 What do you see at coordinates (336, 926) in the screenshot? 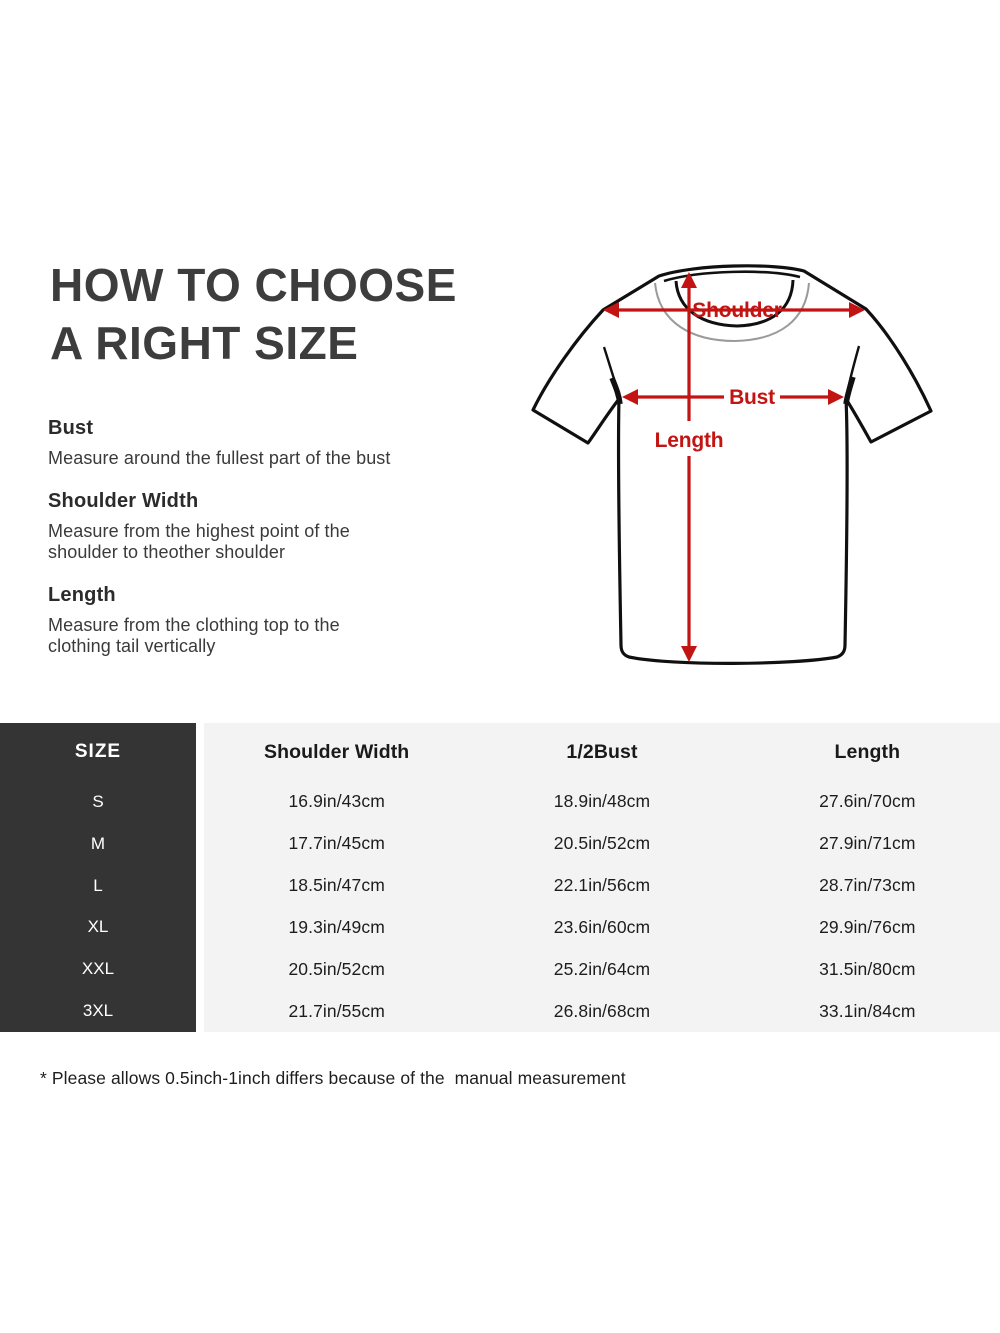
I see `cell-shoulder: 19.3in/49cm` at bounding box center [336, 926].